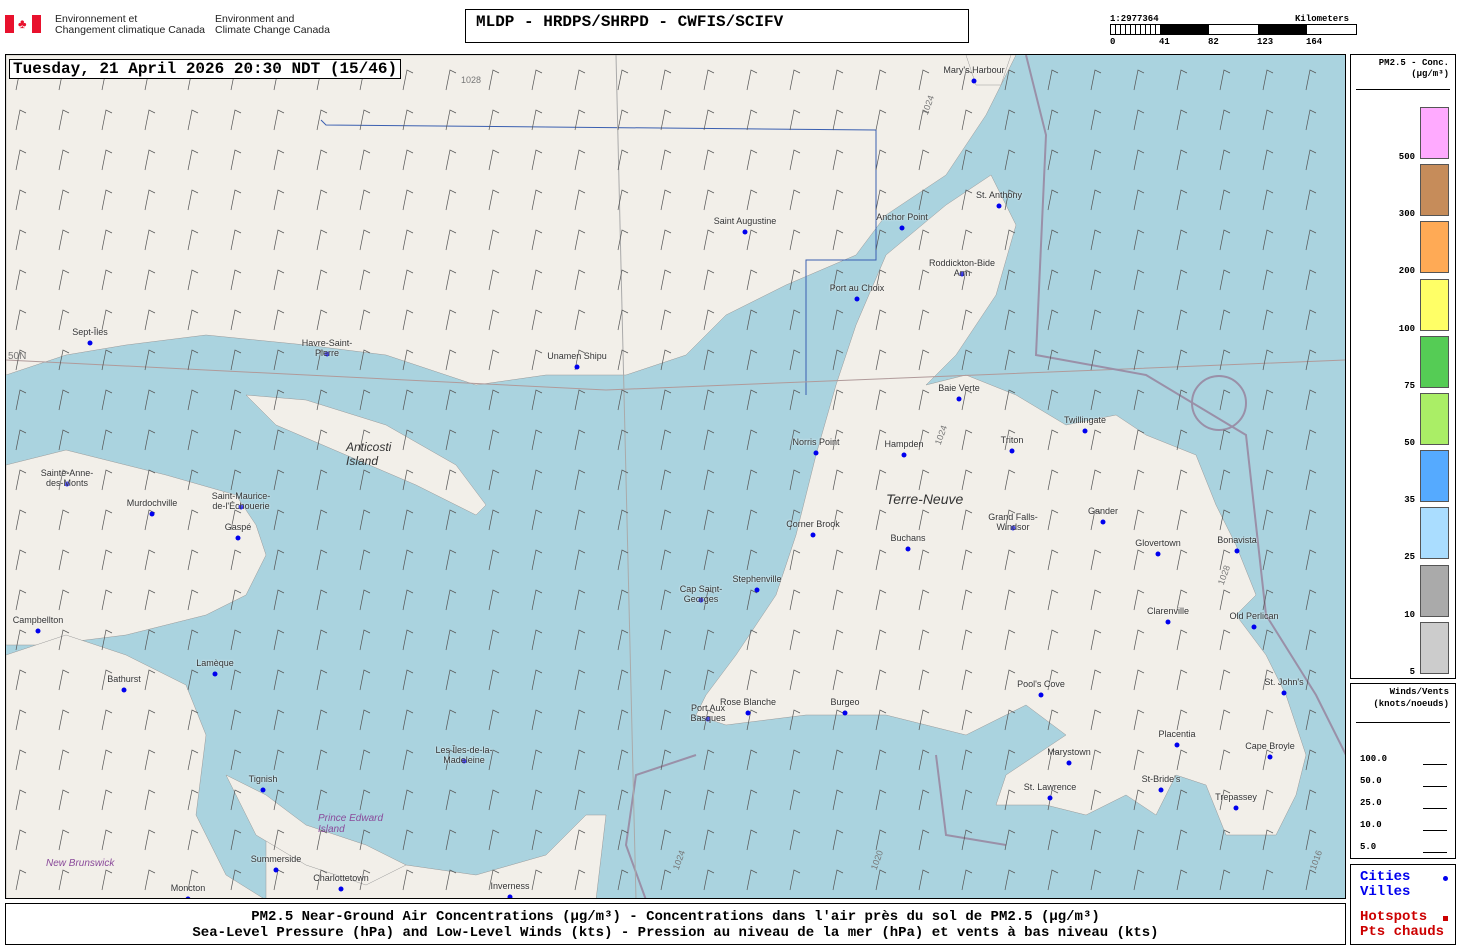 This screenshot has width=1460, height=950. Describe the element at coordinates (471, 80) in the screenshot. I see `isobar-label: 1028` at that location.